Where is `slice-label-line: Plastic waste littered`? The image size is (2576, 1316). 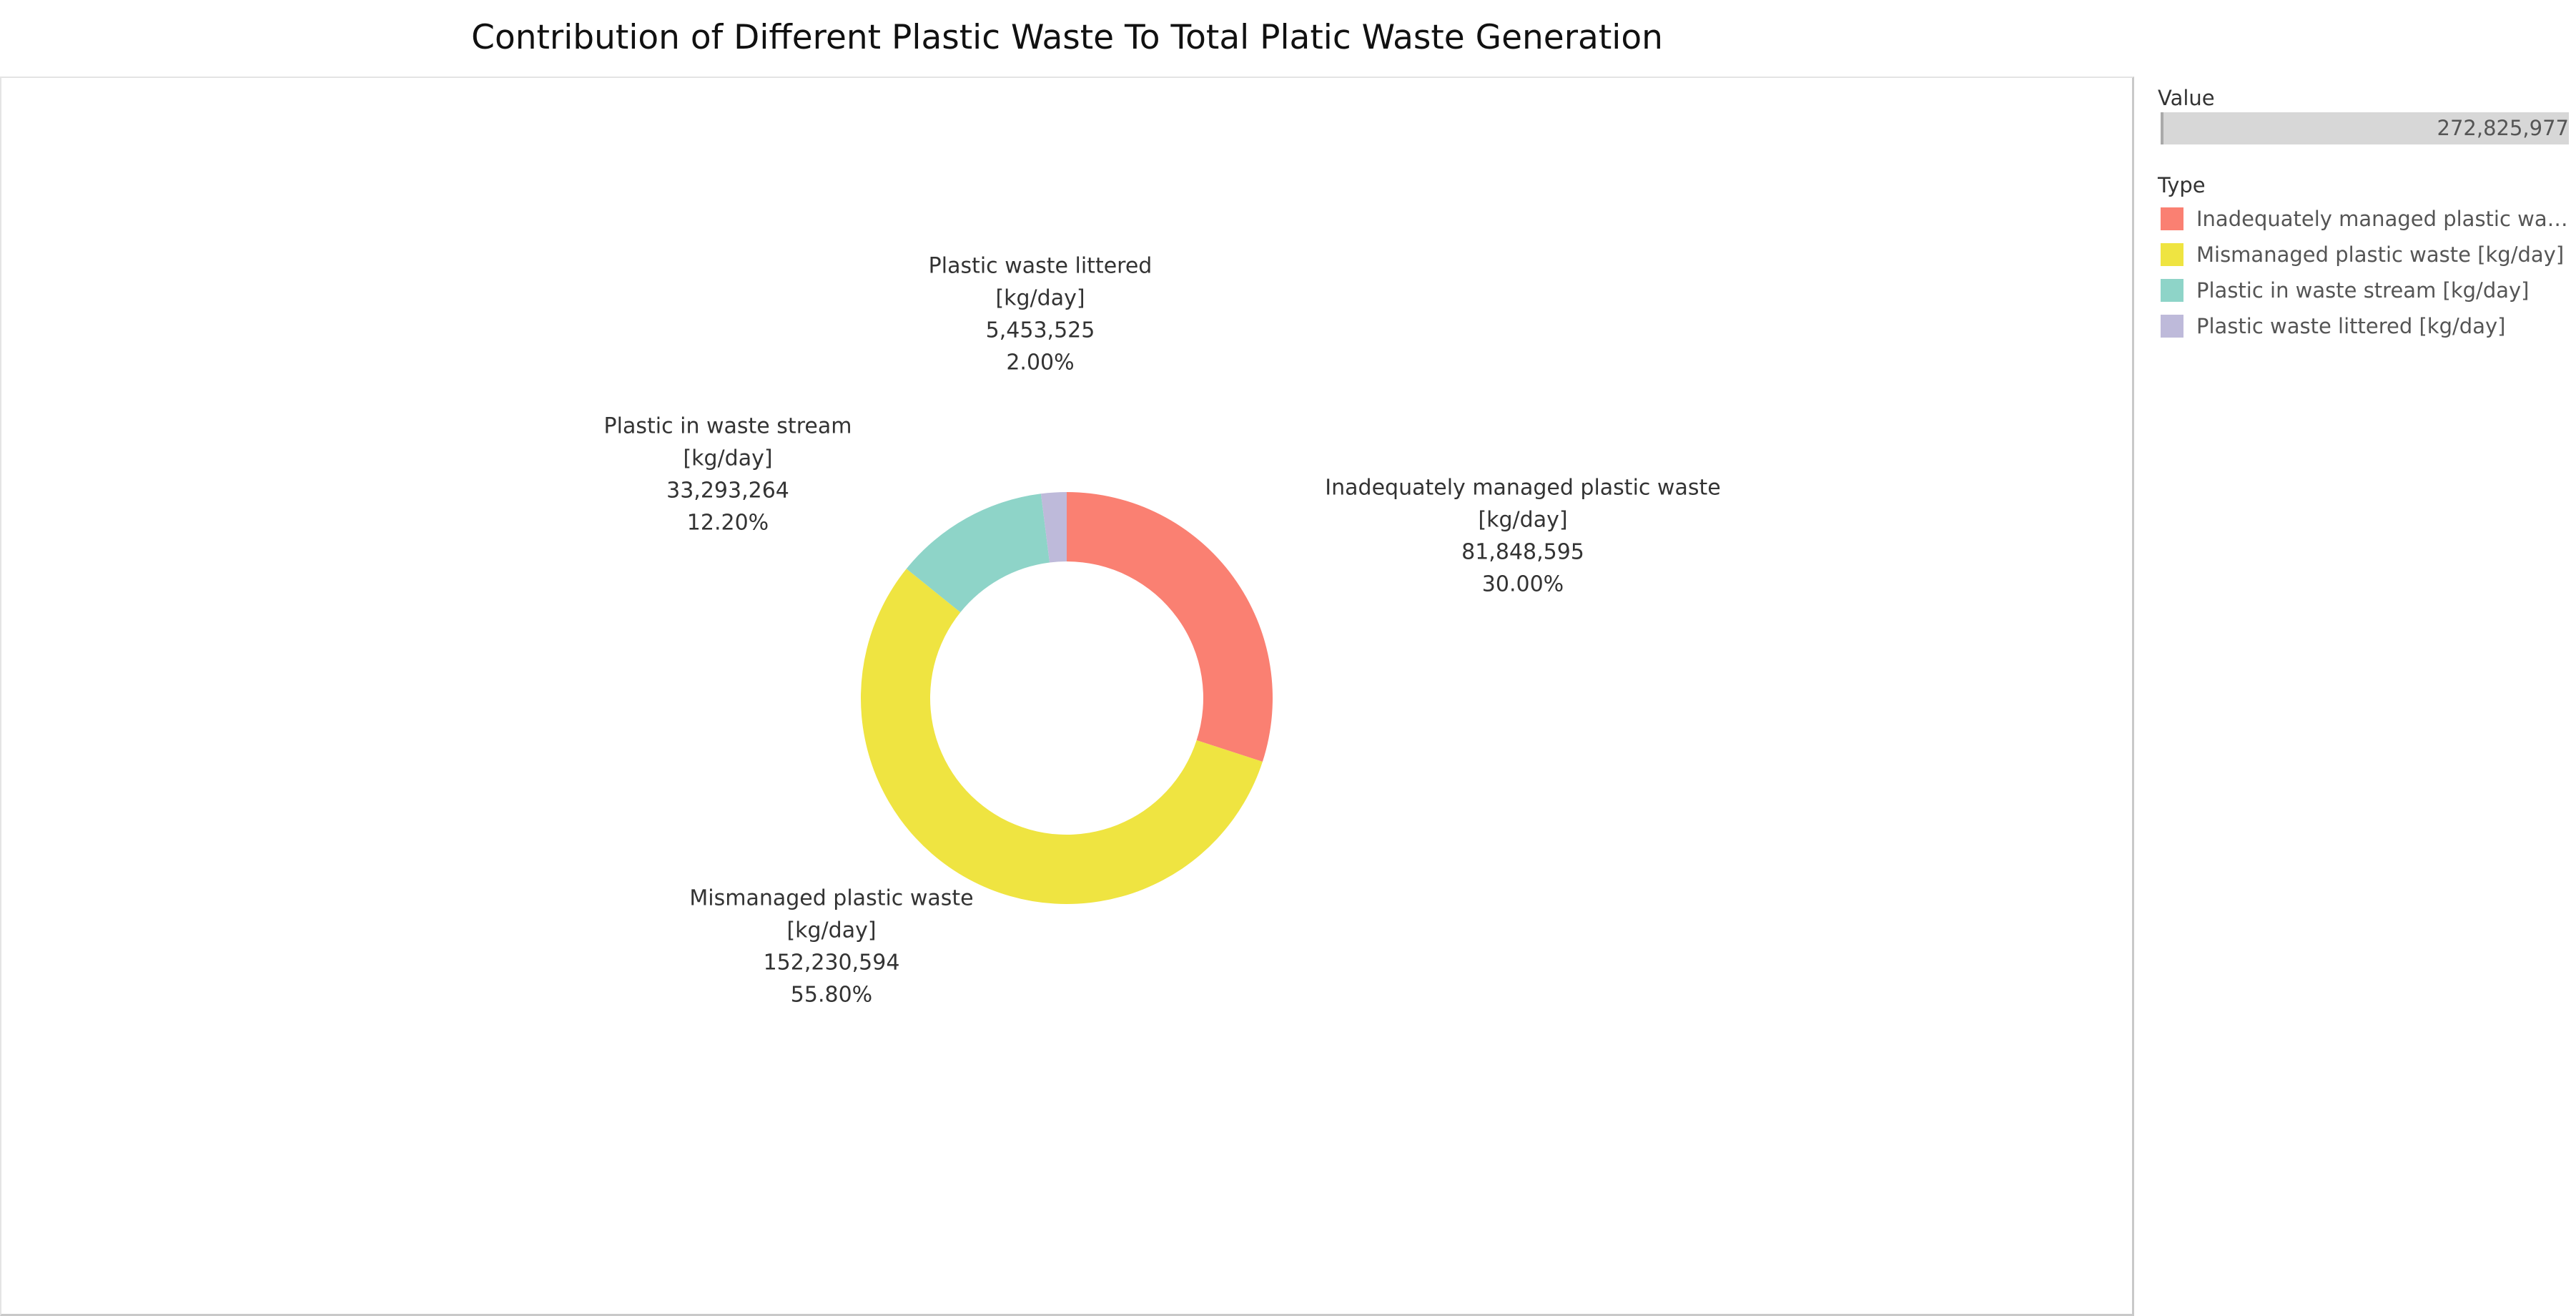
slice-label-line: Plastic waste littered is located at coordinates (1041, 266).